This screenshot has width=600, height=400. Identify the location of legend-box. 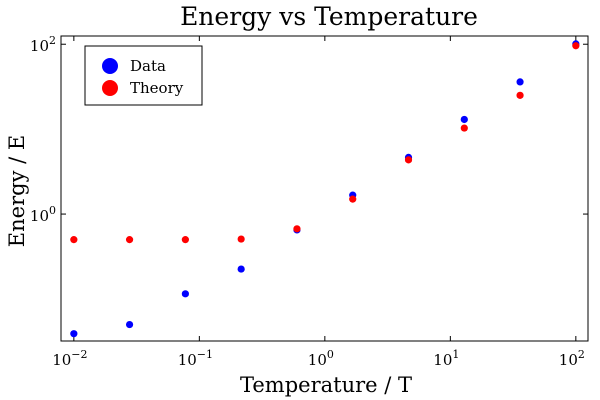
(143, 75).